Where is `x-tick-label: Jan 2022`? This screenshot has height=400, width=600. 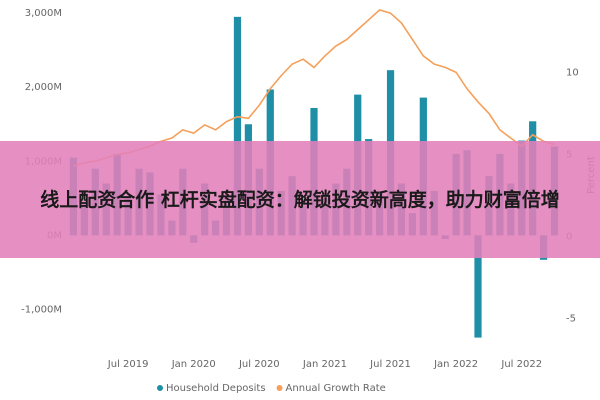
x-tick-label: Jan 2022 is located at coordinates (455, 364).